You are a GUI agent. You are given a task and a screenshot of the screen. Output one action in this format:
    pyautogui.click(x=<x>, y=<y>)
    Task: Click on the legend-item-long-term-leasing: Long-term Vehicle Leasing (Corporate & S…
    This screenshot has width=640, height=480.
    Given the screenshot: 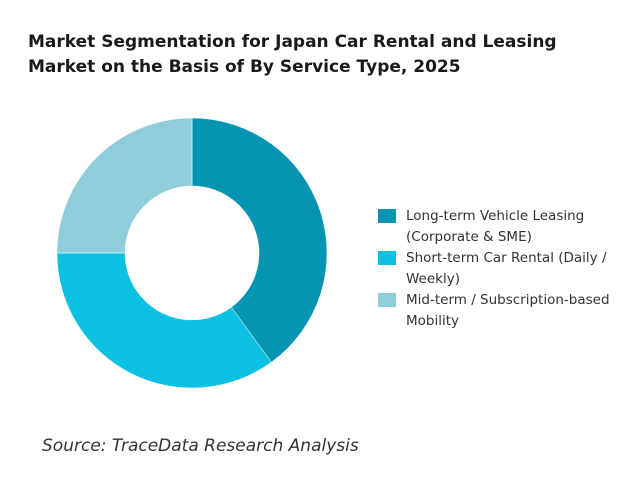 What is the action you would take?
    pyautogui.click(x=508, y=227)
    